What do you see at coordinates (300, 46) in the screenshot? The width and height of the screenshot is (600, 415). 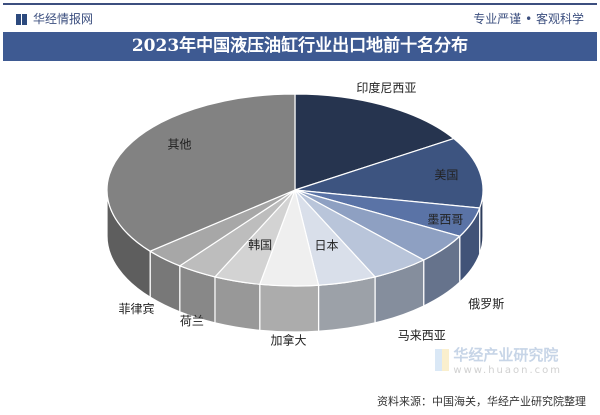 I see `chart-title: 2023年中国液压油缸行业出口地前十名分布` at bounding box center [300, 46].